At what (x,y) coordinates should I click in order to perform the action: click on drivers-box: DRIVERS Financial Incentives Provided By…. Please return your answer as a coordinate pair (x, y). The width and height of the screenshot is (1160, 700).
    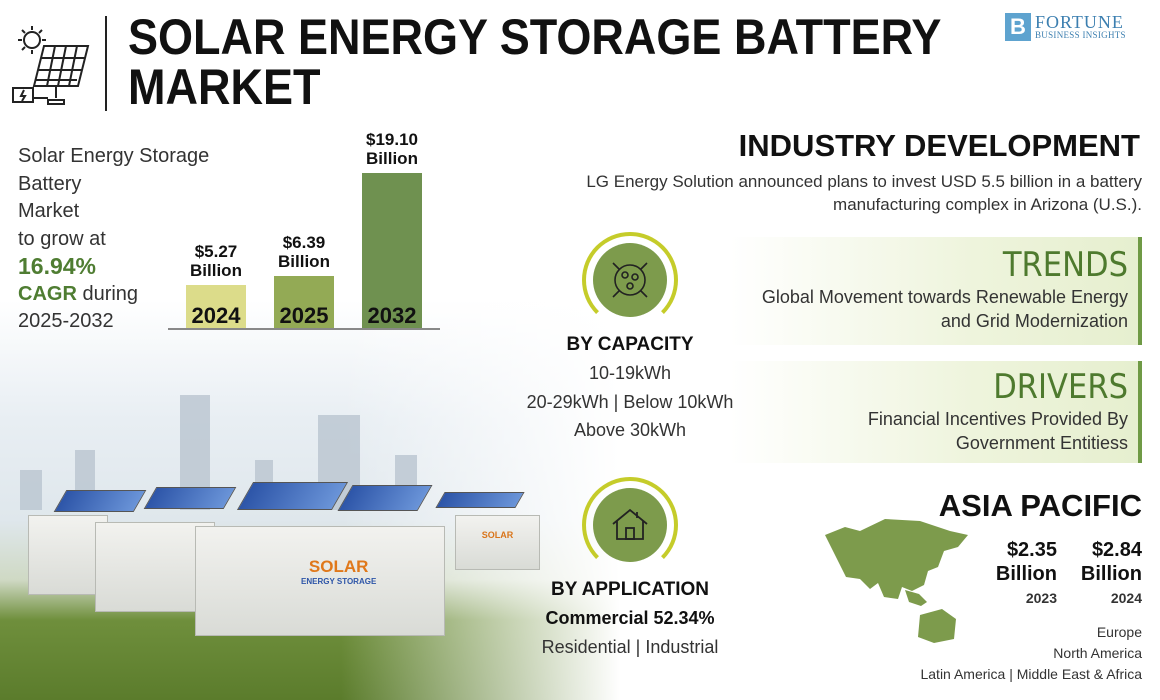
    Looking at the image, I should click on (936, 412).